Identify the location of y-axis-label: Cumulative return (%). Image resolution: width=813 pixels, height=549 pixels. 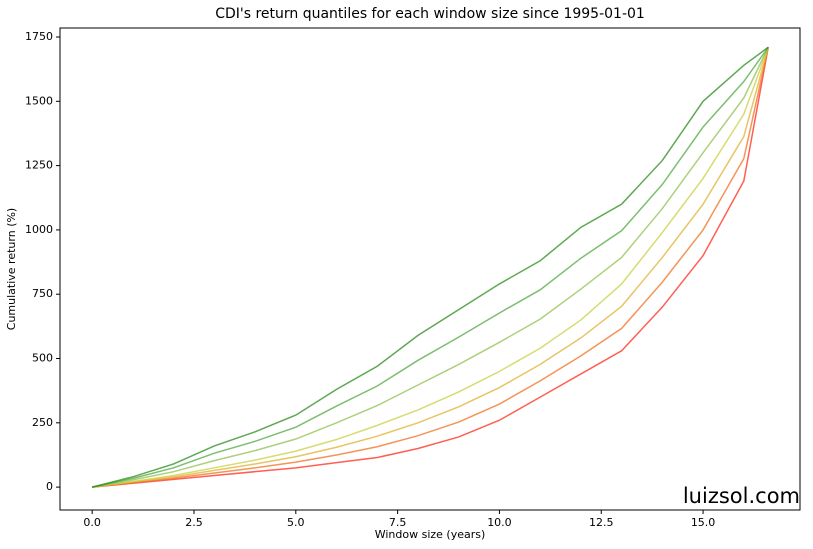
(11, 269).